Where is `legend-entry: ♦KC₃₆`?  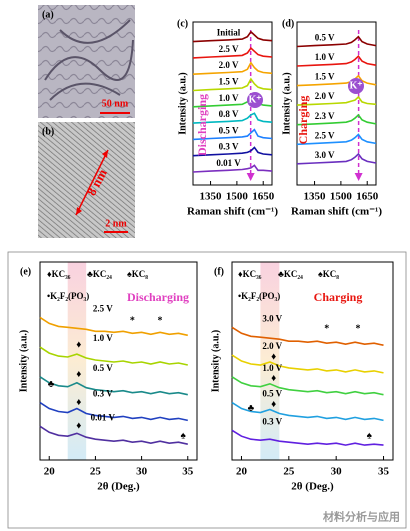 legend-entry: ♦KC₃₆ is located at coordinates (250, 274).